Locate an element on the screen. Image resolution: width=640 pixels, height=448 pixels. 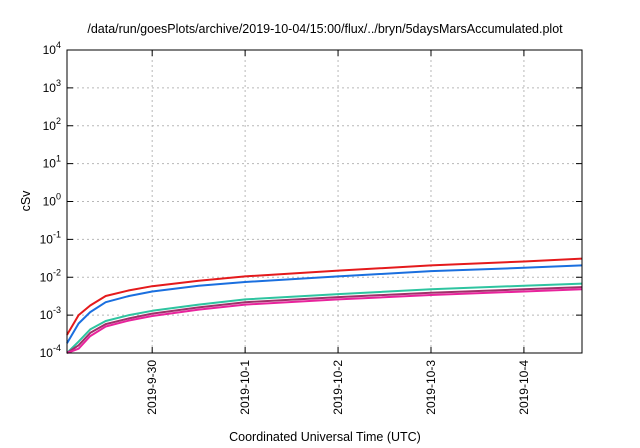
x-tick-label: 2019-9-30 is located at coordinates (152, 387).